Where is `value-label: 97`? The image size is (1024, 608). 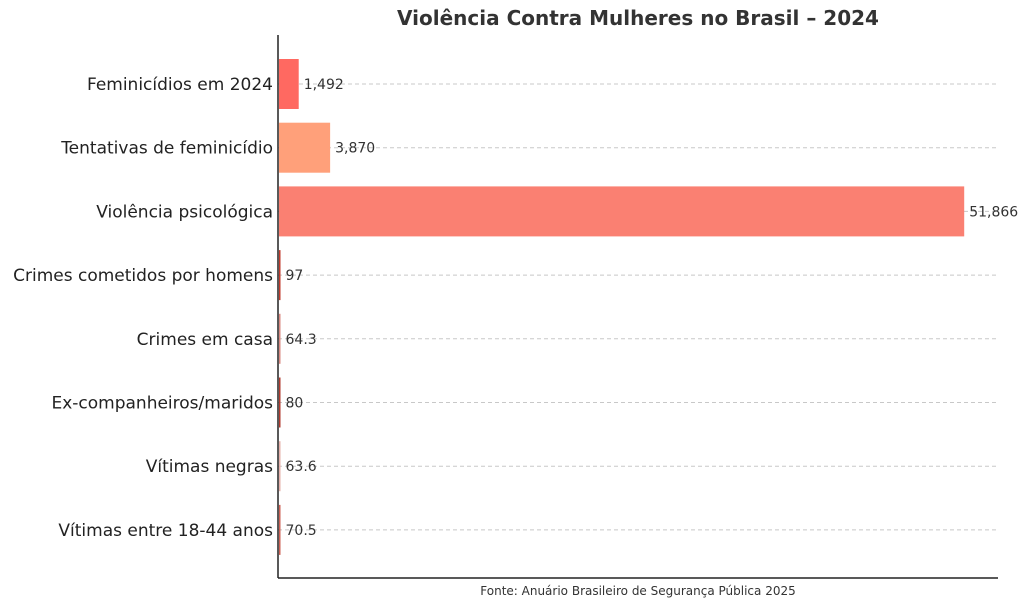 value-label: 97 is located at coordinates (295, 276).